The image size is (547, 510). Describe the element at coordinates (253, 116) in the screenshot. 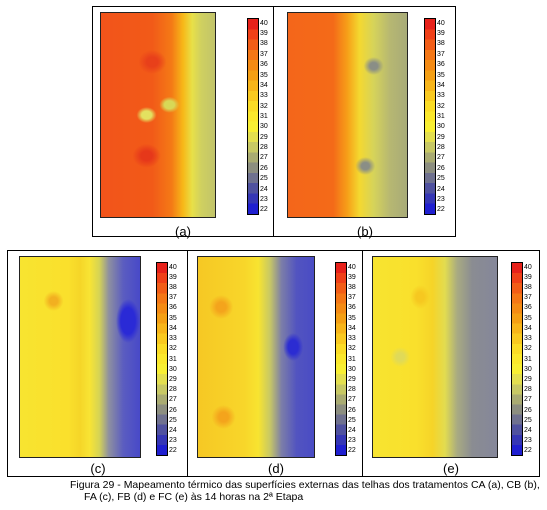

I see `colorbar-a` at that location.